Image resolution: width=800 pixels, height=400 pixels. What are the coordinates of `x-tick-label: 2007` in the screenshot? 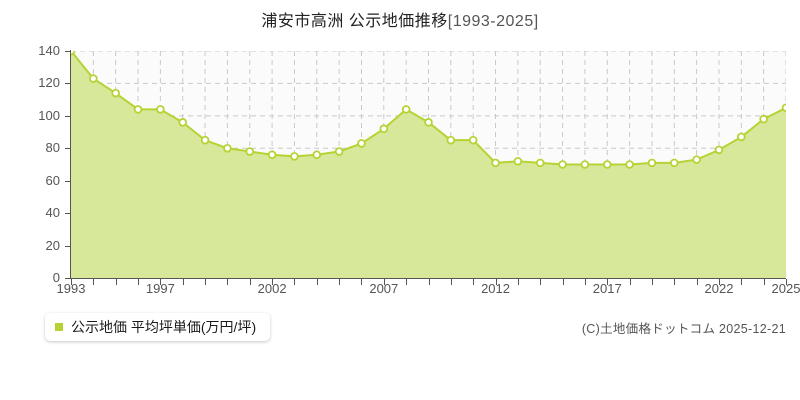 It's located at (384, 288).